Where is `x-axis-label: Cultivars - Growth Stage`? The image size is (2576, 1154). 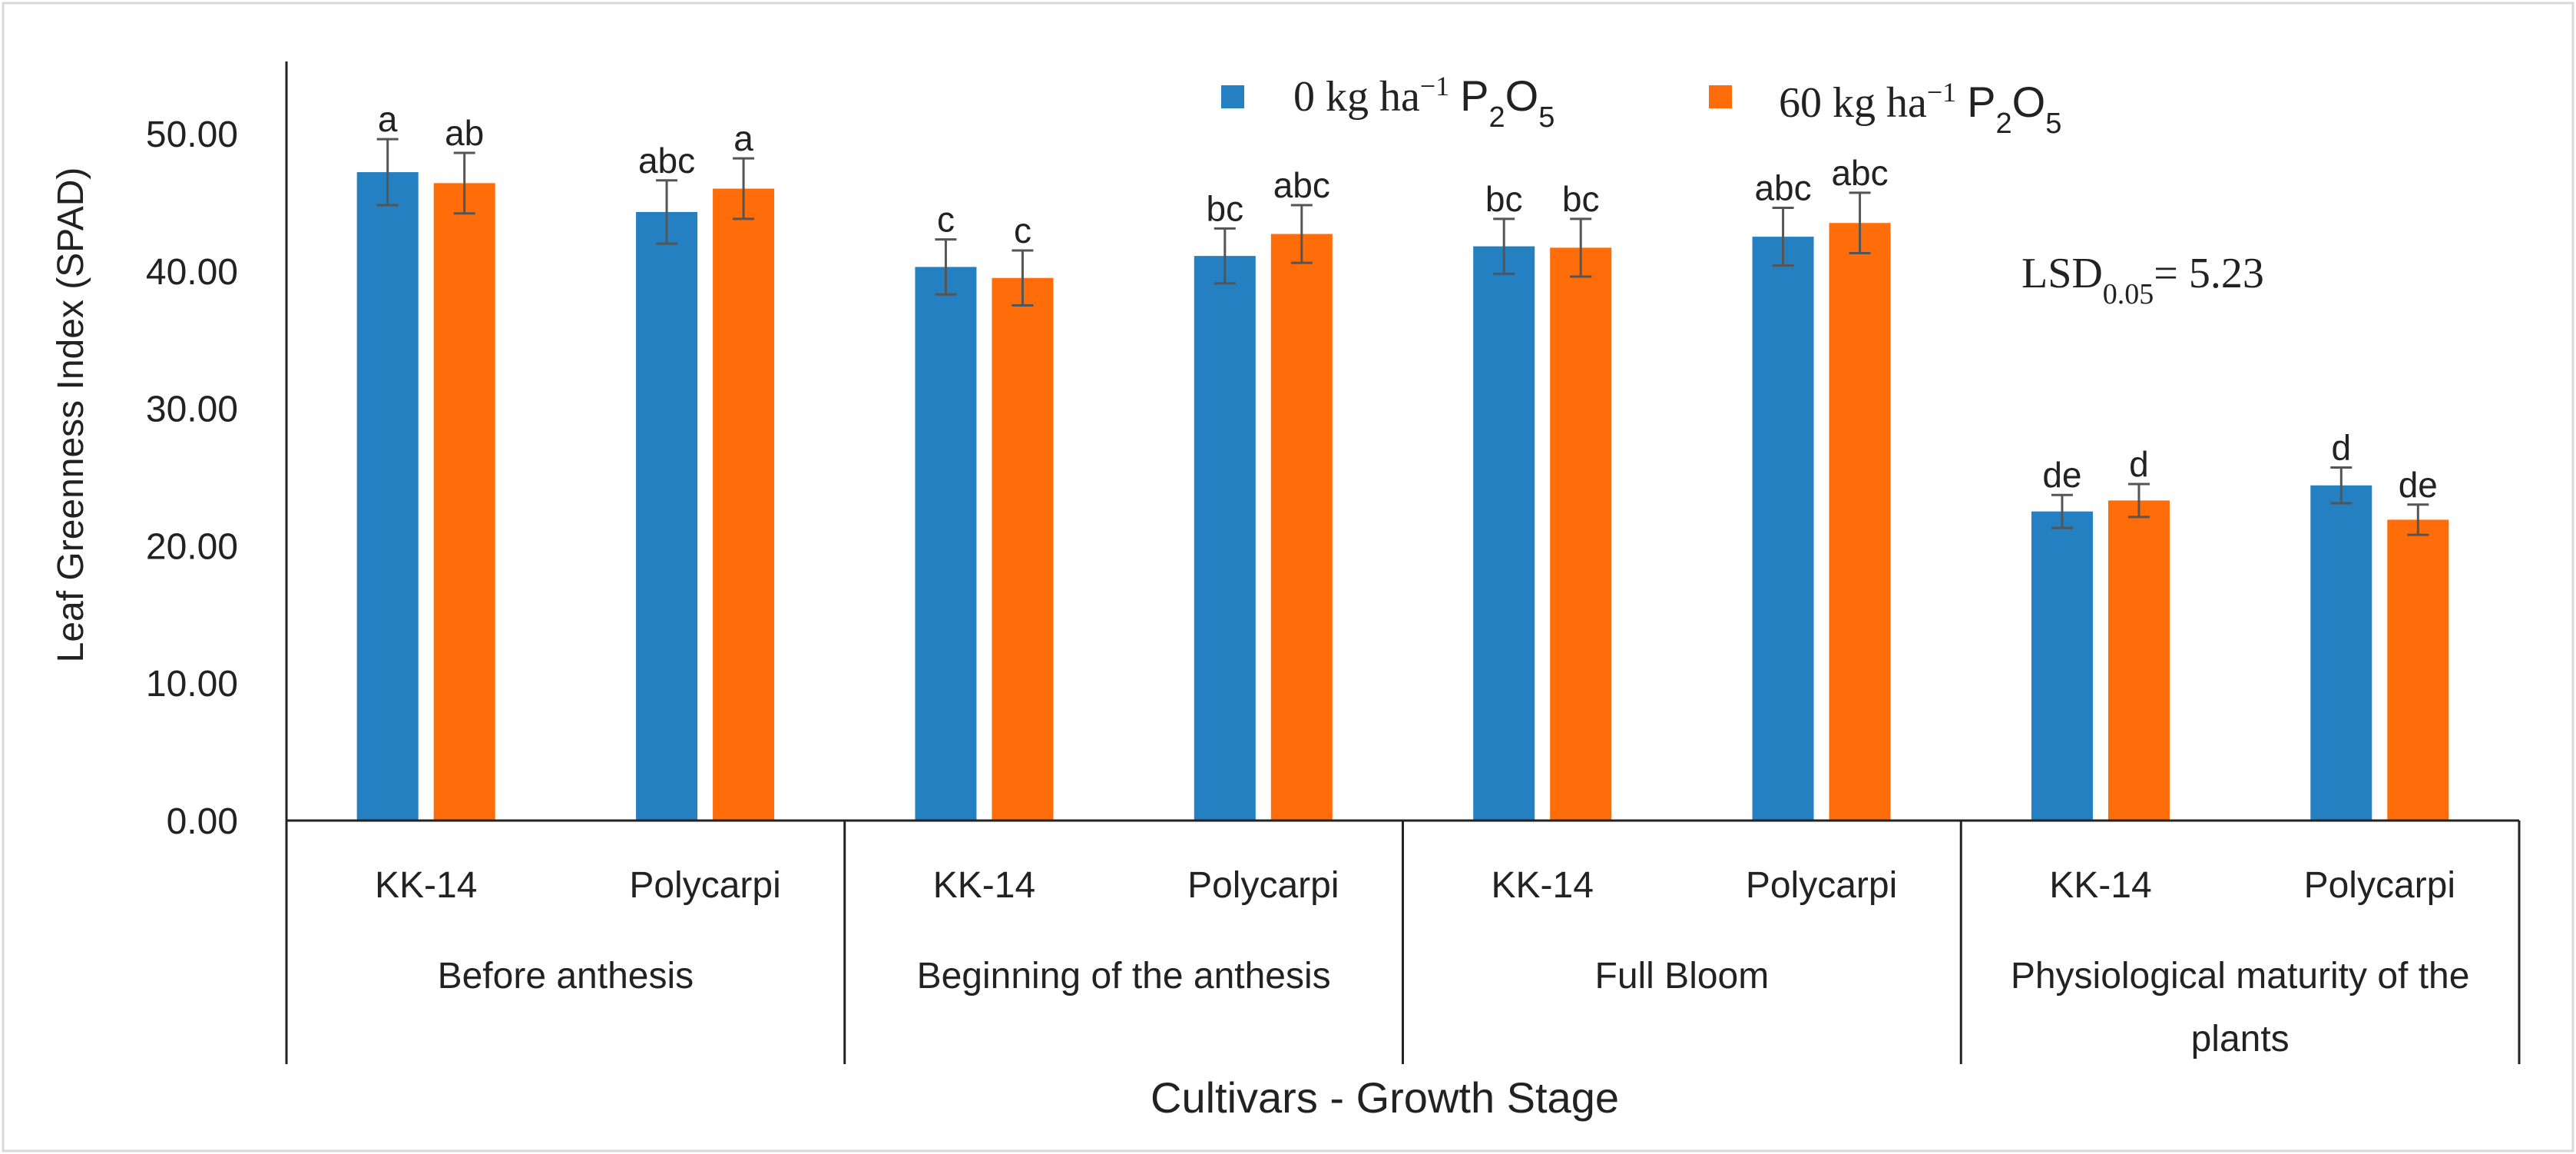
x-axis-label: Cultivars - Growth Stage is located at coordinates (1385, 1097).